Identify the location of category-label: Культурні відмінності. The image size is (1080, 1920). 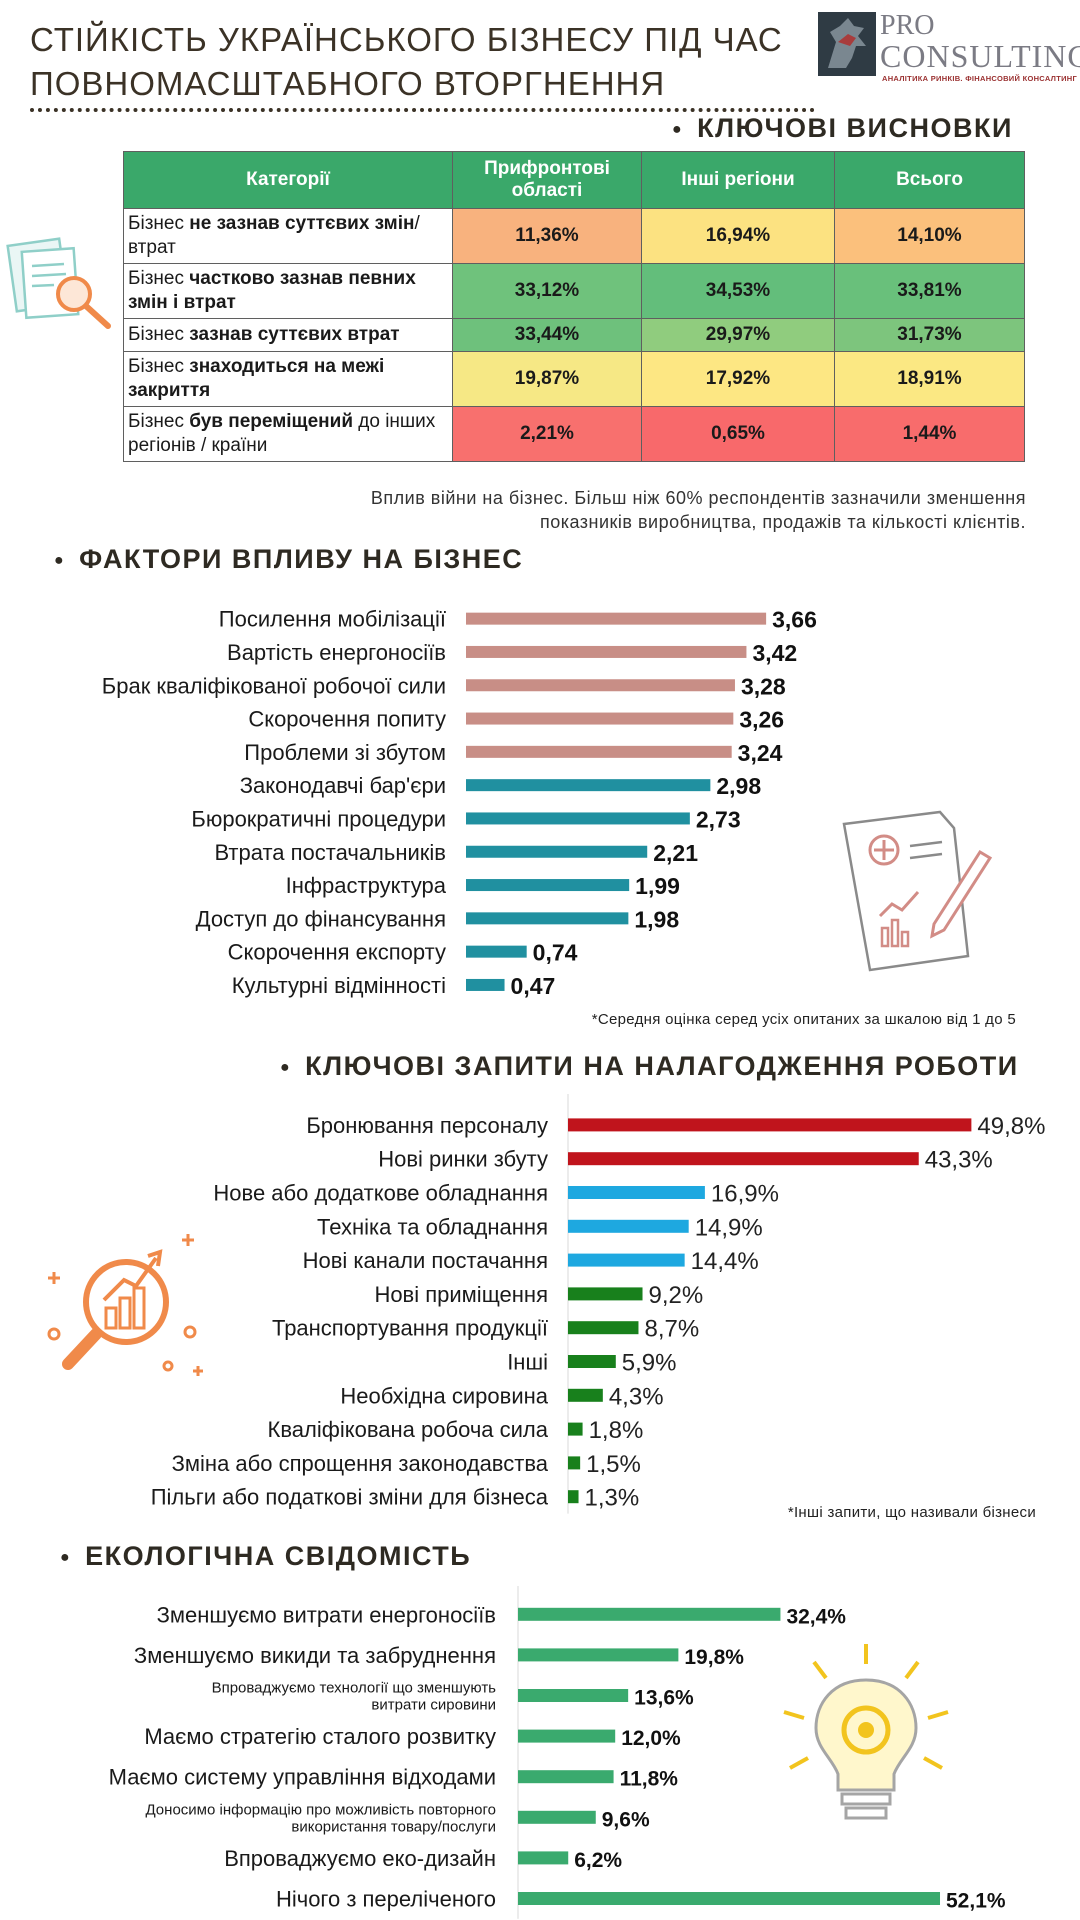
(339, 985).